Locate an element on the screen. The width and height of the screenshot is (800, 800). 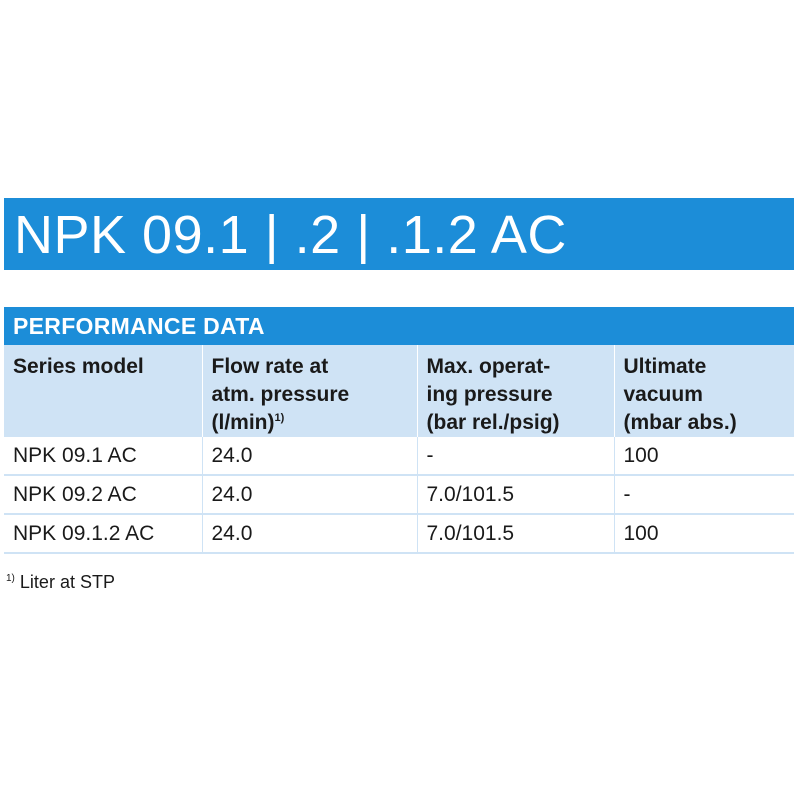
table-row: NPK 09.1 AC 24.0 - 100 is located at coordinates (399, 456).